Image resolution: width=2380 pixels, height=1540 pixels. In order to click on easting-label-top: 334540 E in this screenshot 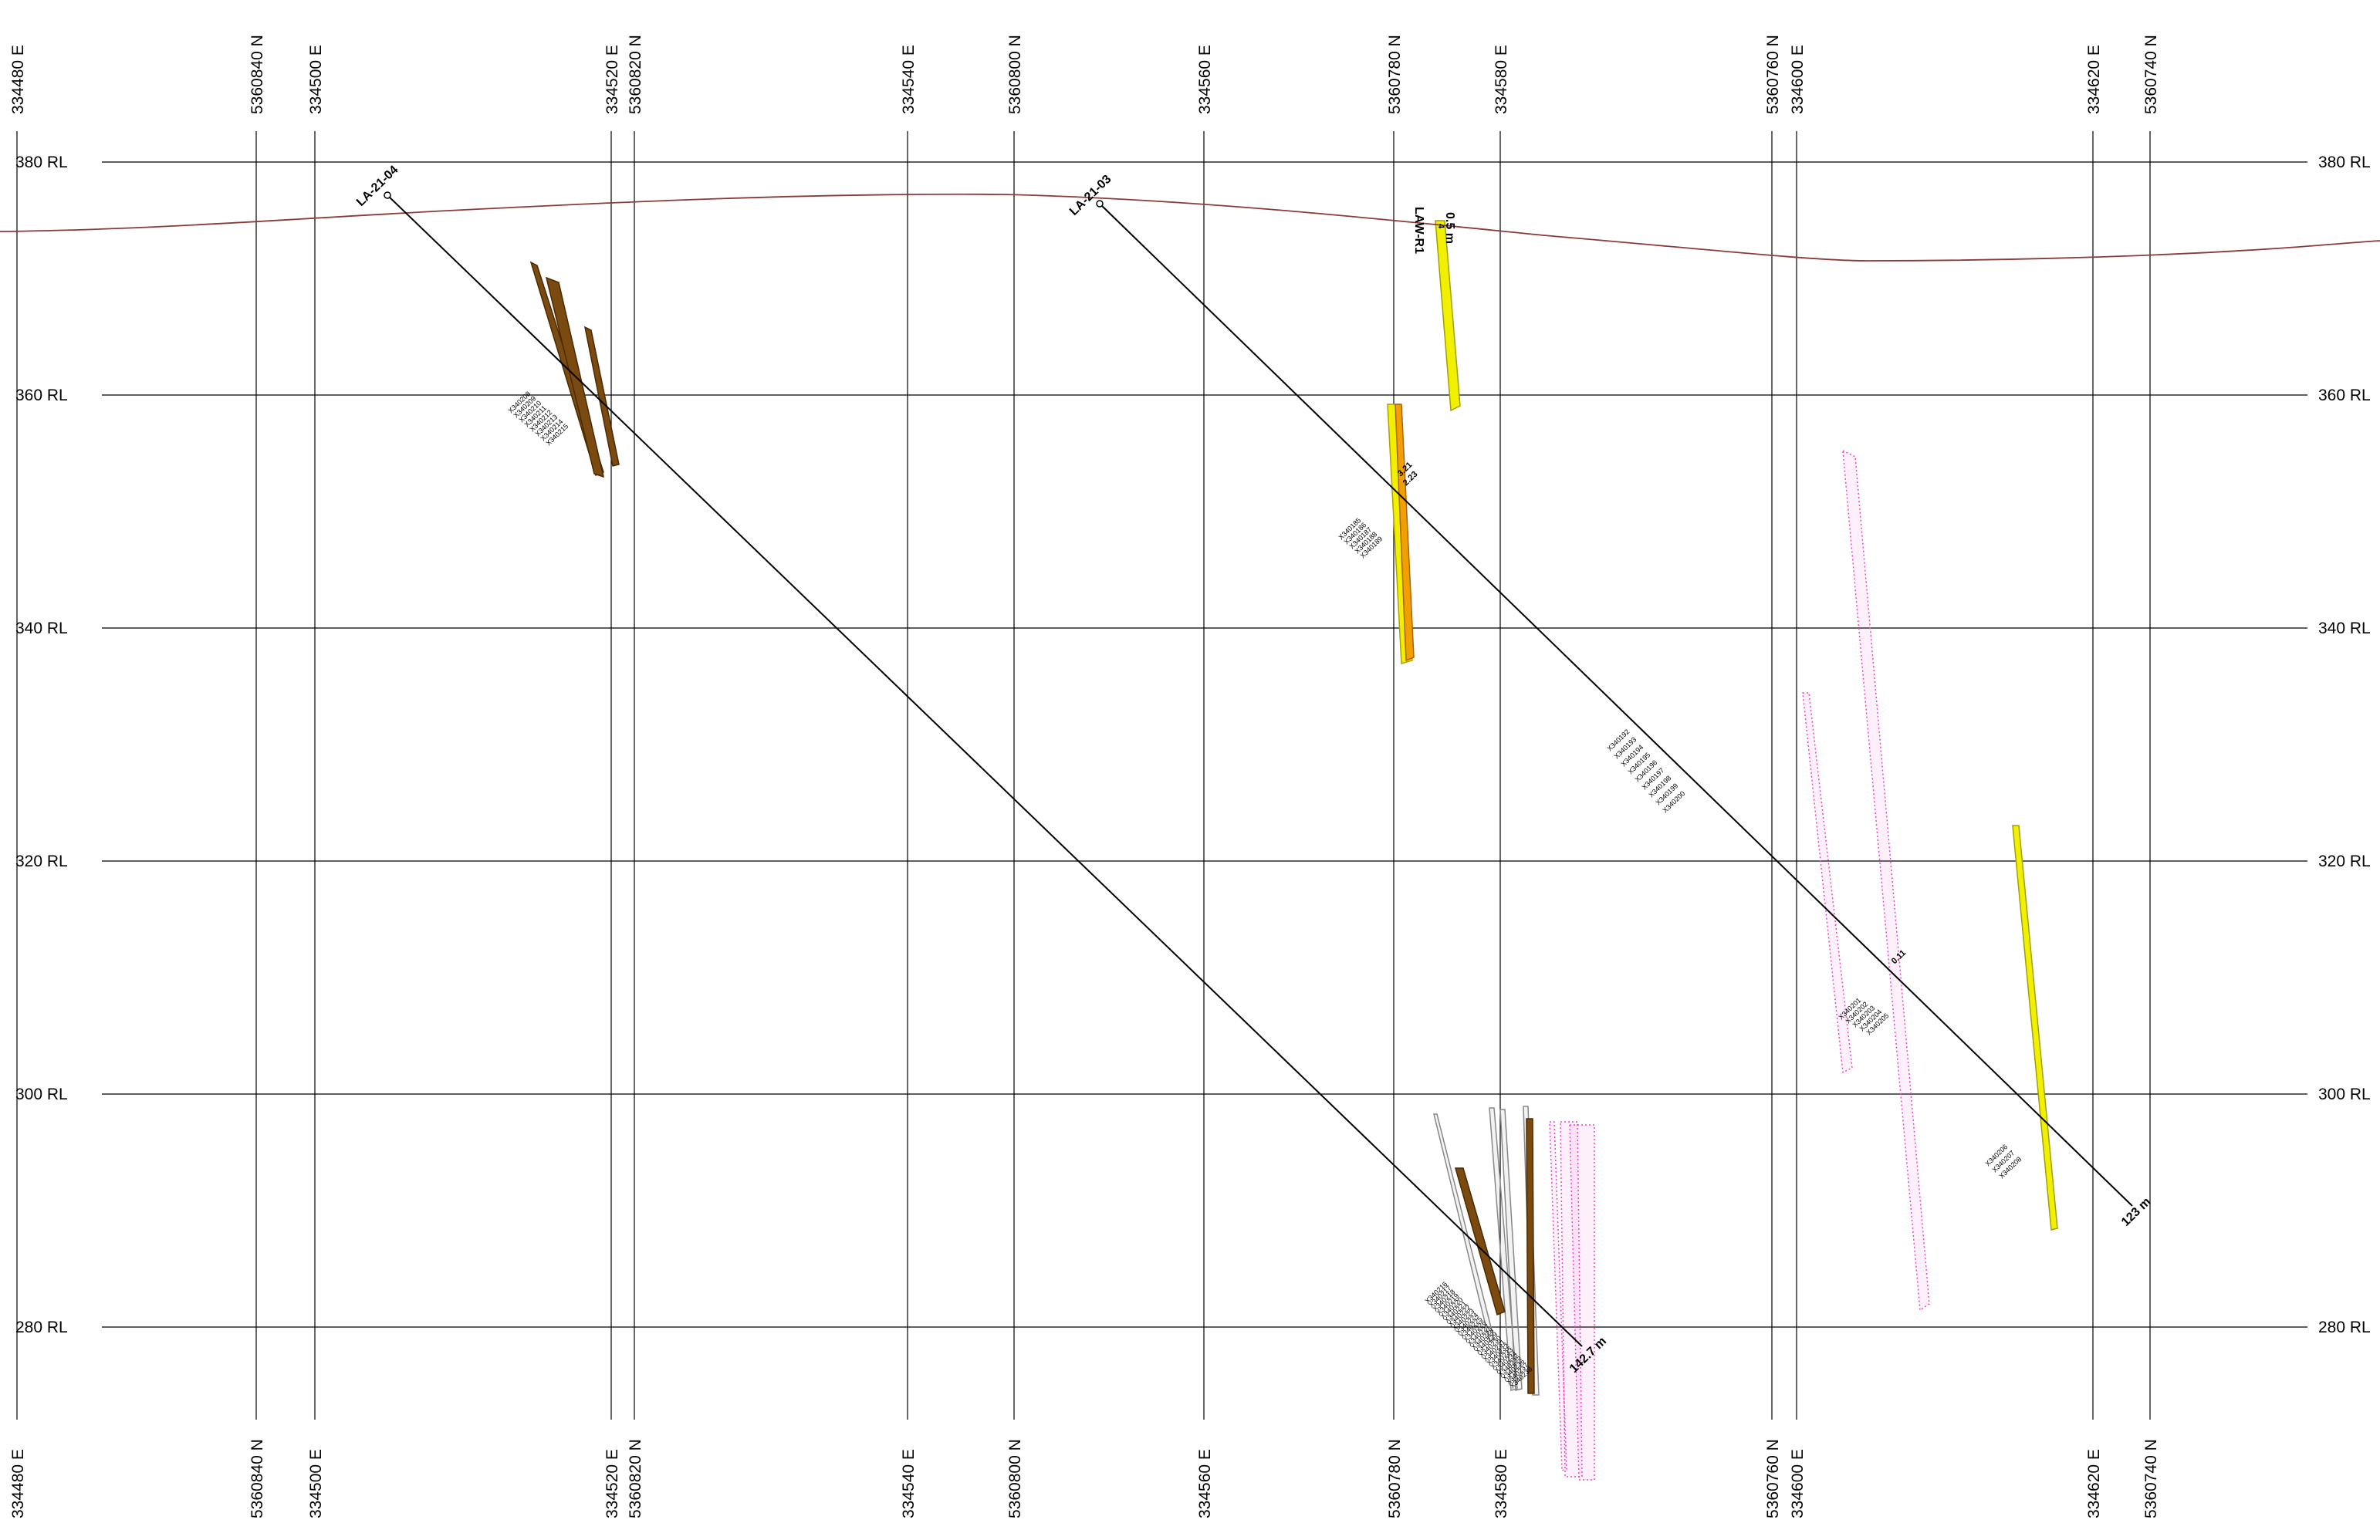, I will do `click(909, 79)`.